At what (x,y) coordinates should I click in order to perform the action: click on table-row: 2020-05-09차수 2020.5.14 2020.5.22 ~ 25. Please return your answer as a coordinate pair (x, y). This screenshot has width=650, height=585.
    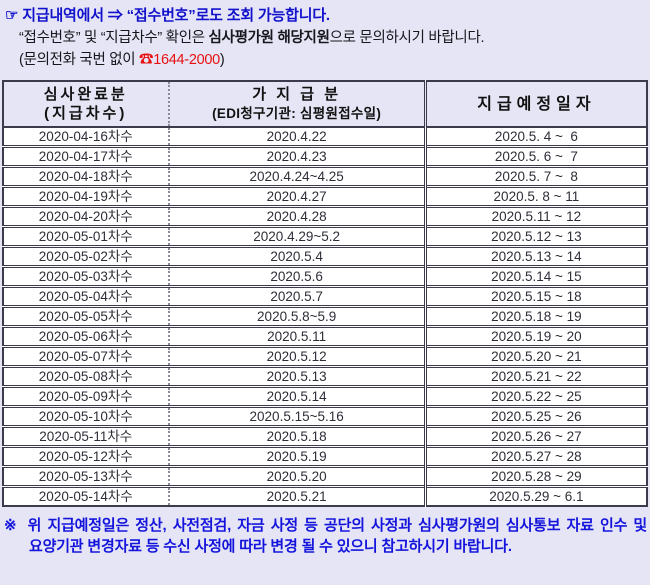
    Looking at the image, I should click on (325, 396).